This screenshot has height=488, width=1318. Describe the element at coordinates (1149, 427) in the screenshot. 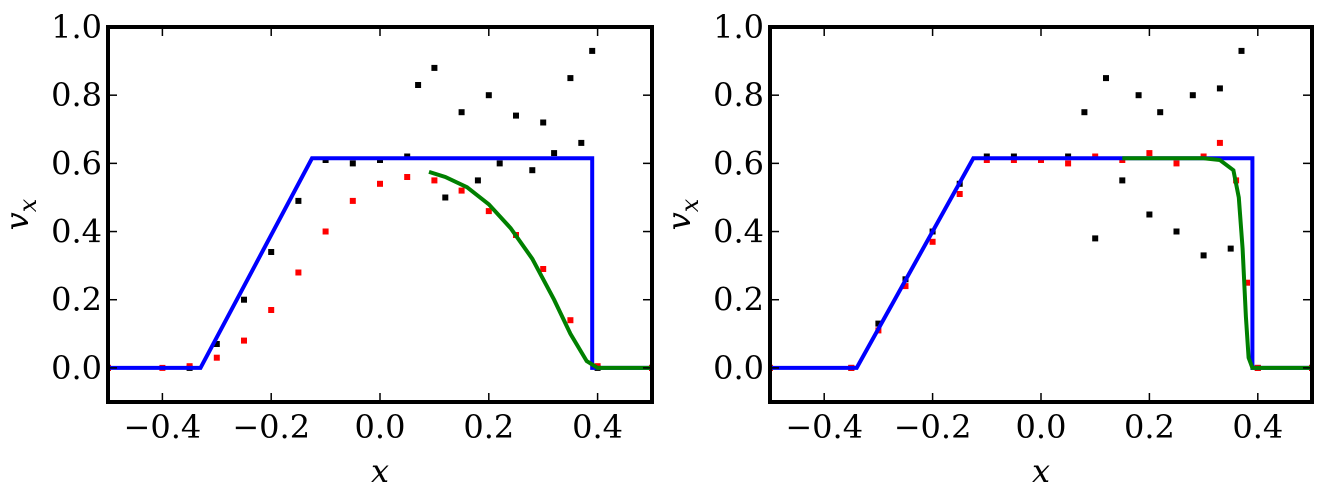

I see `chart-2-xtick-label: 0.2` at that location.